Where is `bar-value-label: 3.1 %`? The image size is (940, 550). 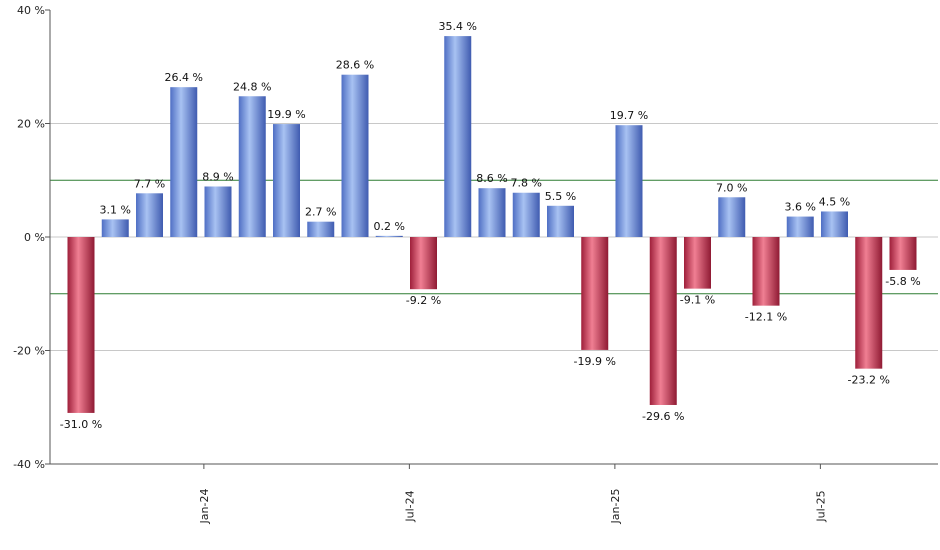 bar-value-label: 3.1 % is located at coordinates (115, 209).